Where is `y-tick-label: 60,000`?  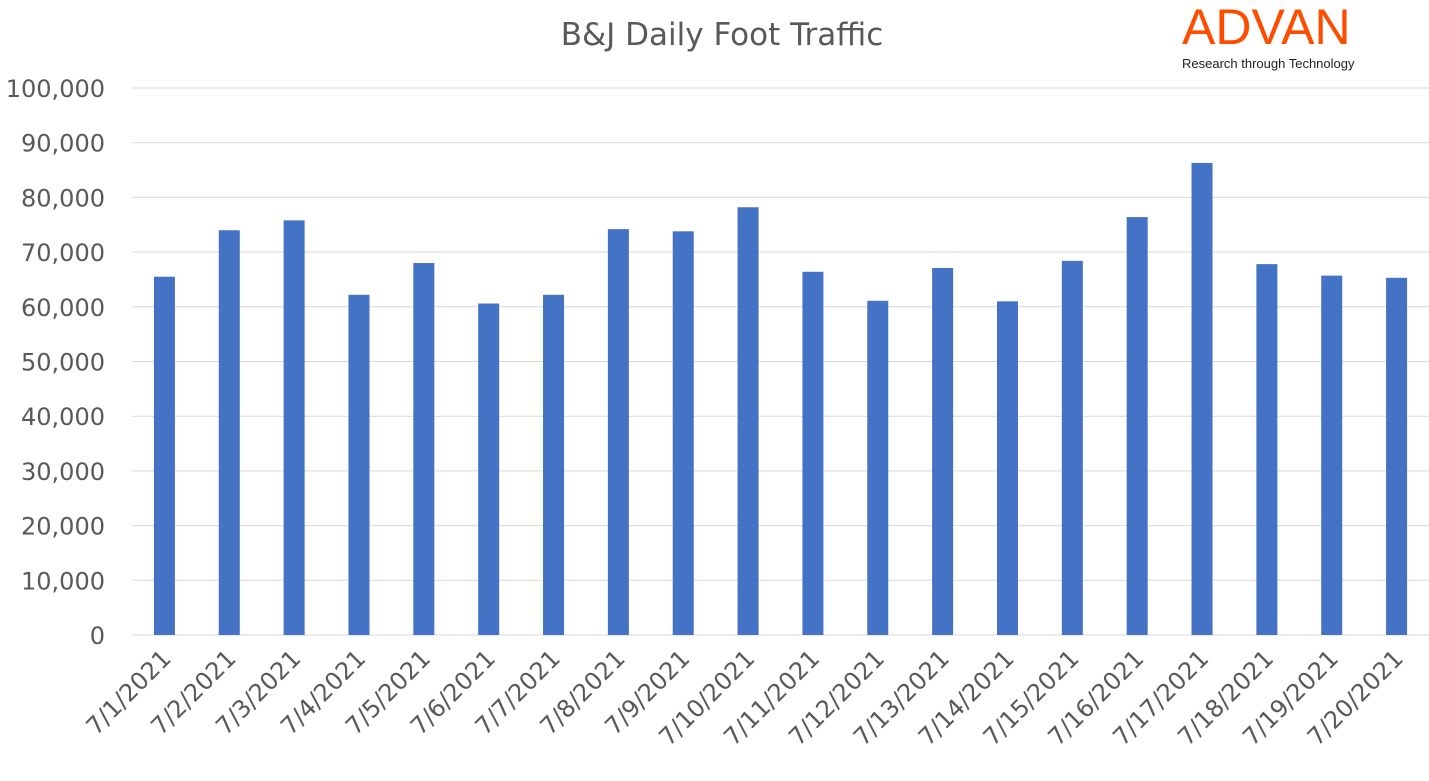 y-tick-label: 60,000 is located at coordinates (63, 308).